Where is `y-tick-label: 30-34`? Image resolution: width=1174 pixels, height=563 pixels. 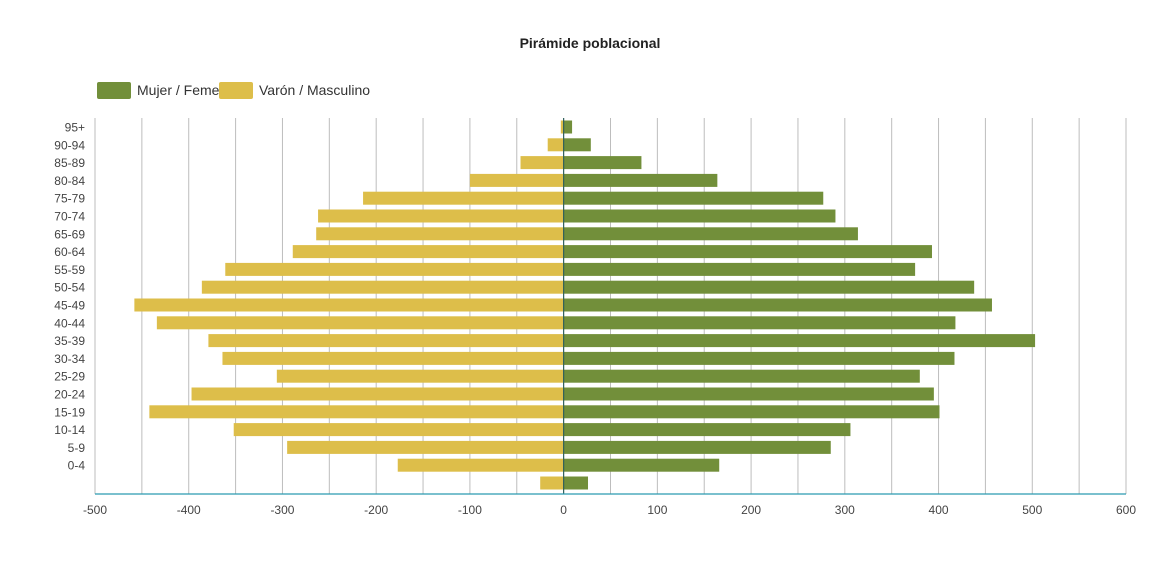 y-tick-label: 30-34 is located at coordinates (69, 359).